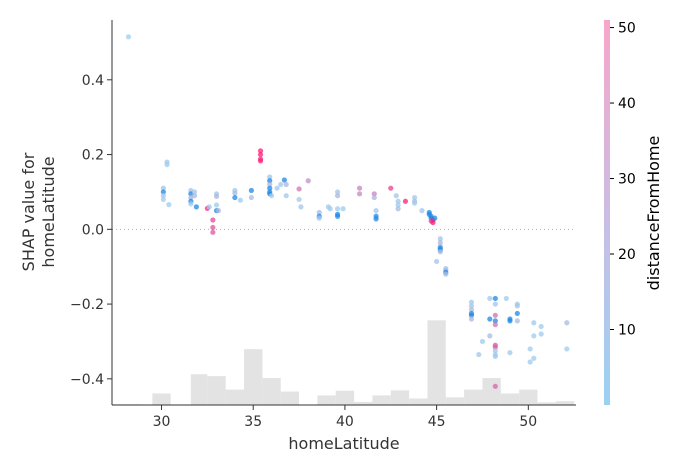 The width and height of the screenshot is (682, 473). What do you see at coordinates (528, 422) in the screenshot?
I see `x-tick-label-4: 50` at bounding box center [528, 422].